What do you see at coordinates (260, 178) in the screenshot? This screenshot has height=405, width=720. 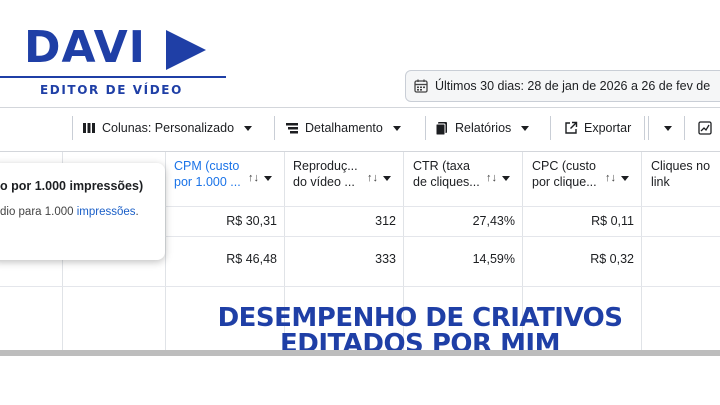 I see `sort-control-cpm: ↑↓` at bounding box center [260, 178].